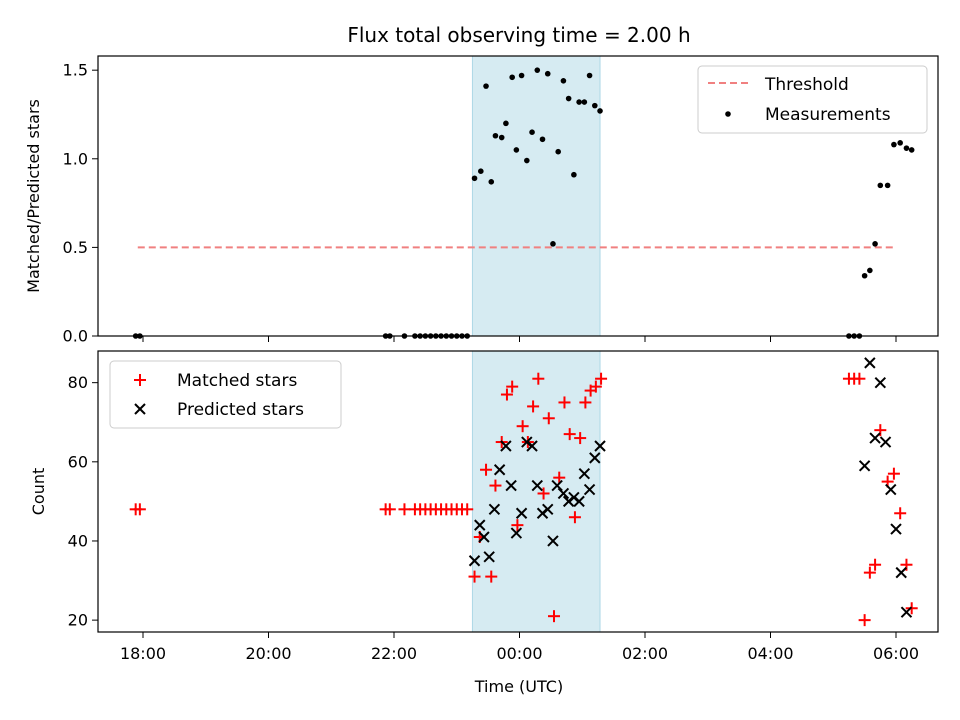  Describe the element at coordinates (80, 203) in the screenshot. I see `top-y-axis: 0.0 0.5 1.0 1.5` at that location.